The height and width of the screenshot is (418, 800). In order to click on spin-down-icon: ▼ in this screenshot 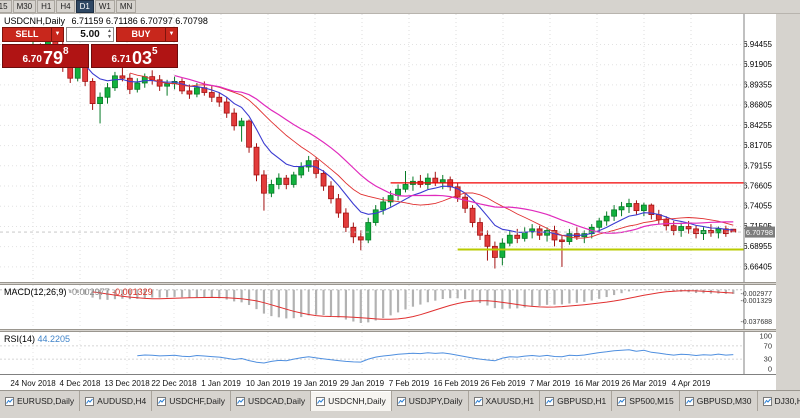, I will do `click(109, 37)`.